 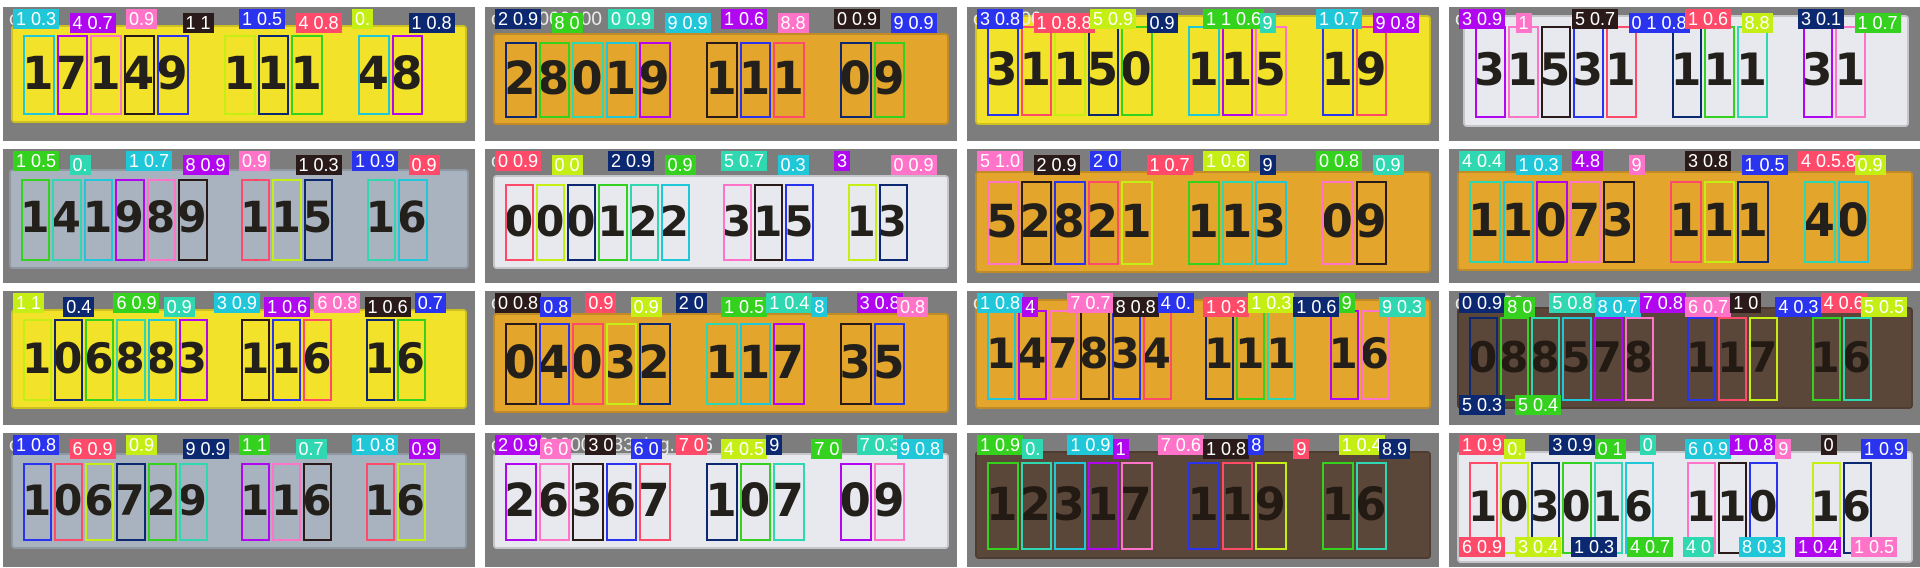 I want to click on detection-label: 4 0.6, so click(x=1843, y=303).